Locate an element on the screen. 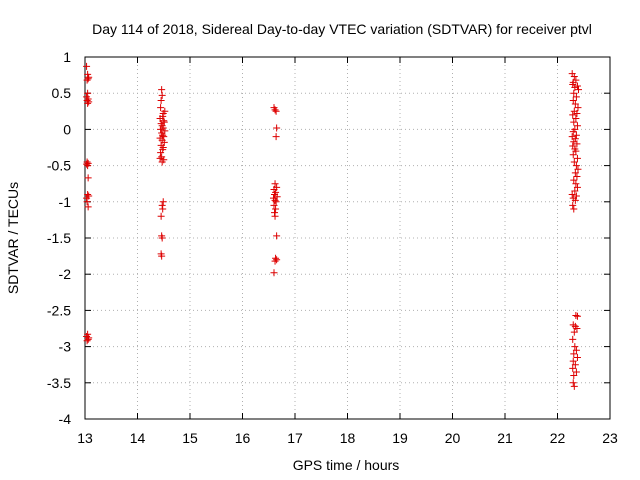 Image resolution: width=640 pixels, height=480 pixels. x-tick-label: 17 is located at coordinates (295, 438).